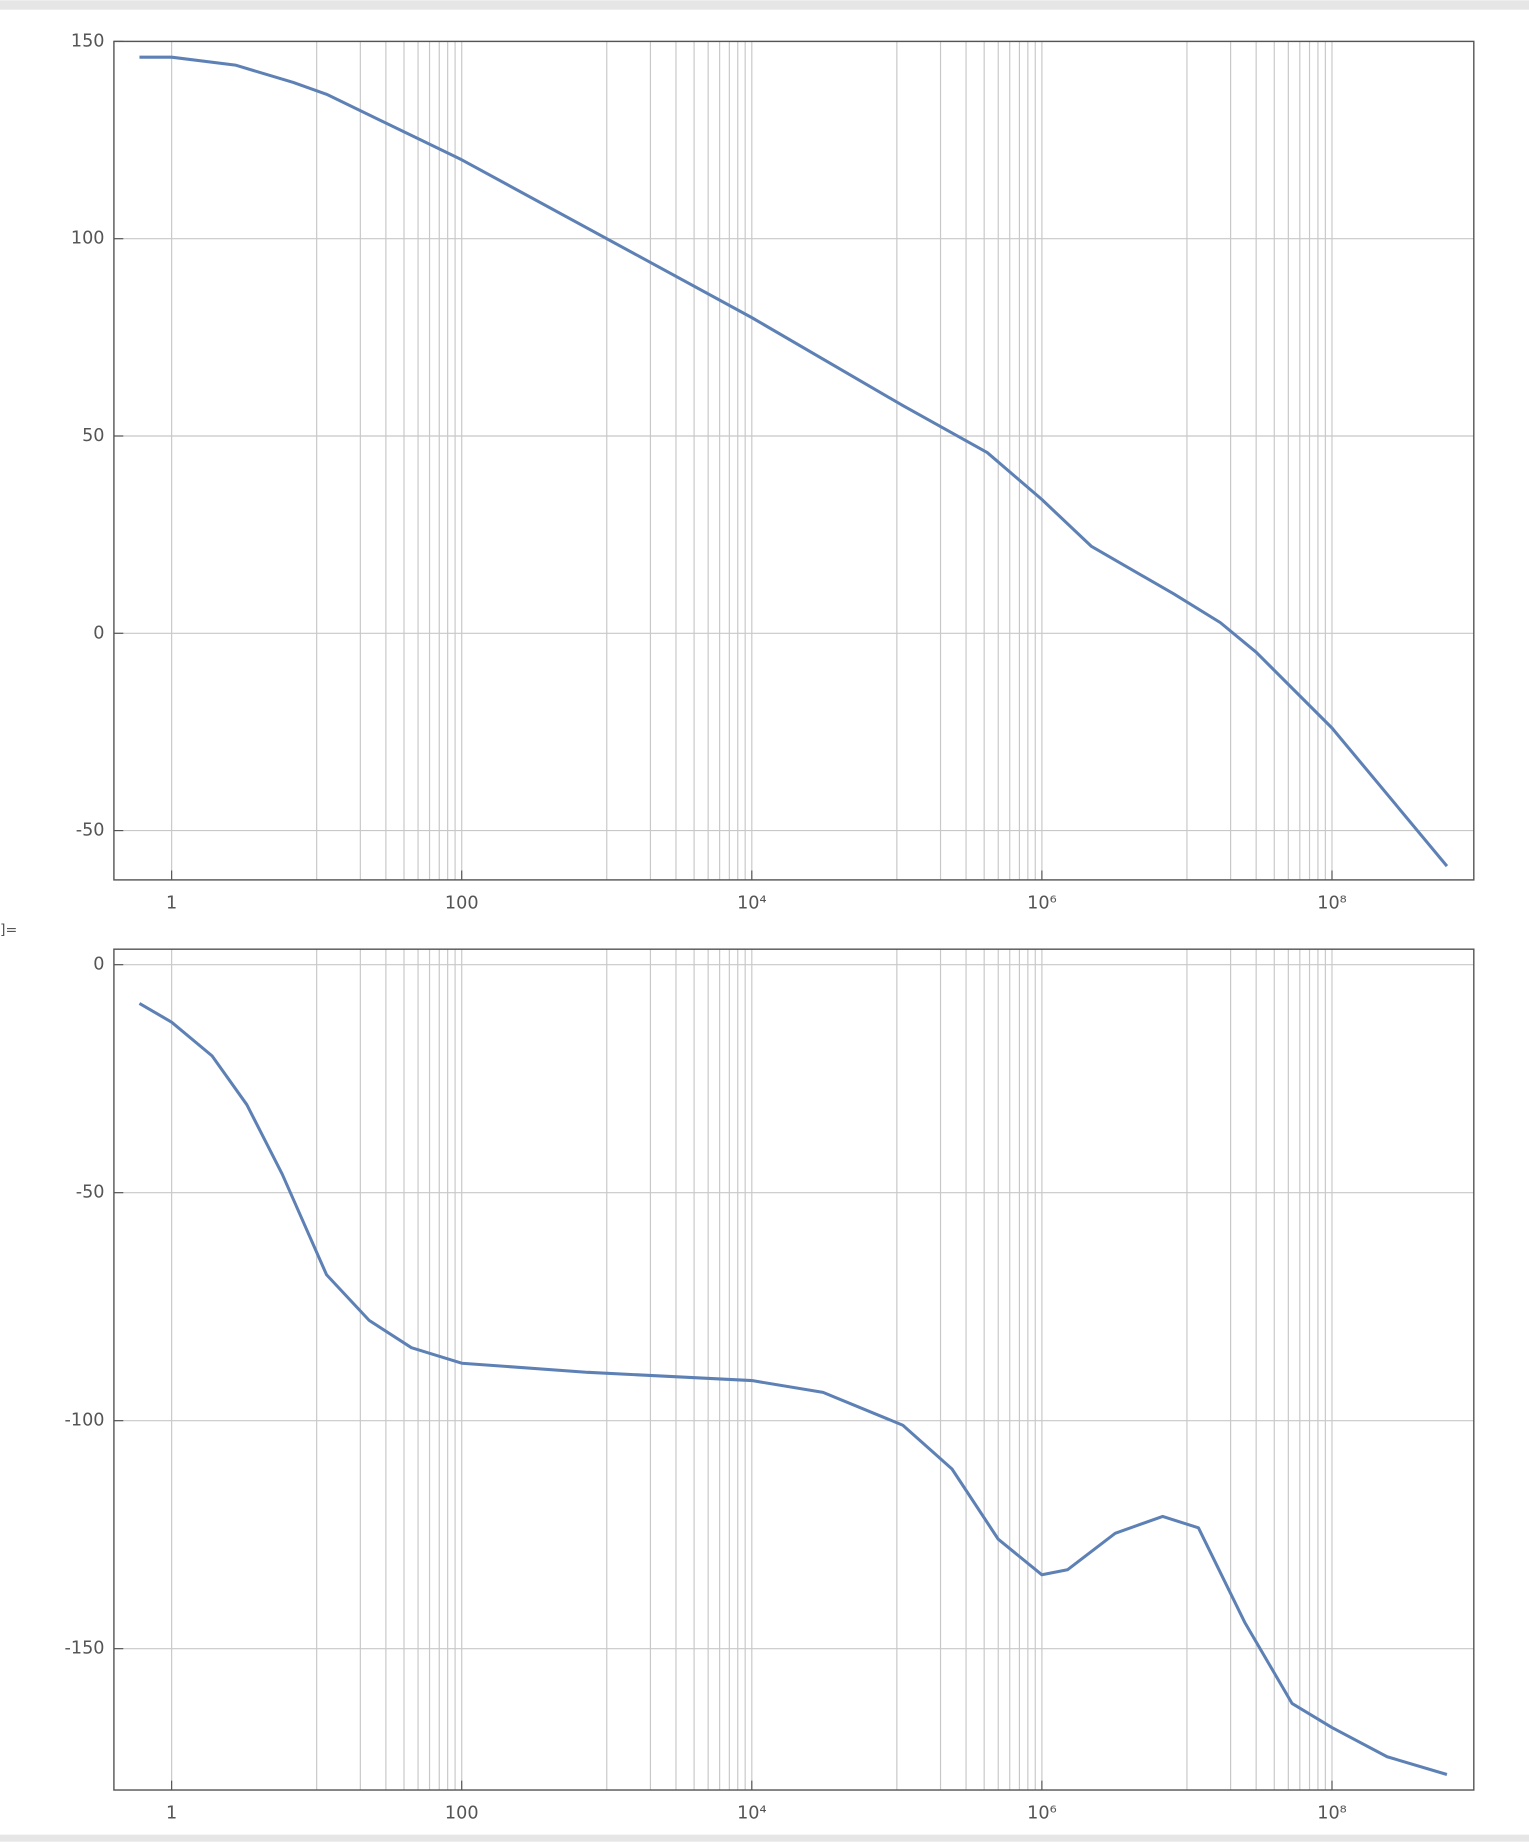  Describe the element at coordinates (8, 930) in the screenshot. I see `out-label: ]=` at that location.